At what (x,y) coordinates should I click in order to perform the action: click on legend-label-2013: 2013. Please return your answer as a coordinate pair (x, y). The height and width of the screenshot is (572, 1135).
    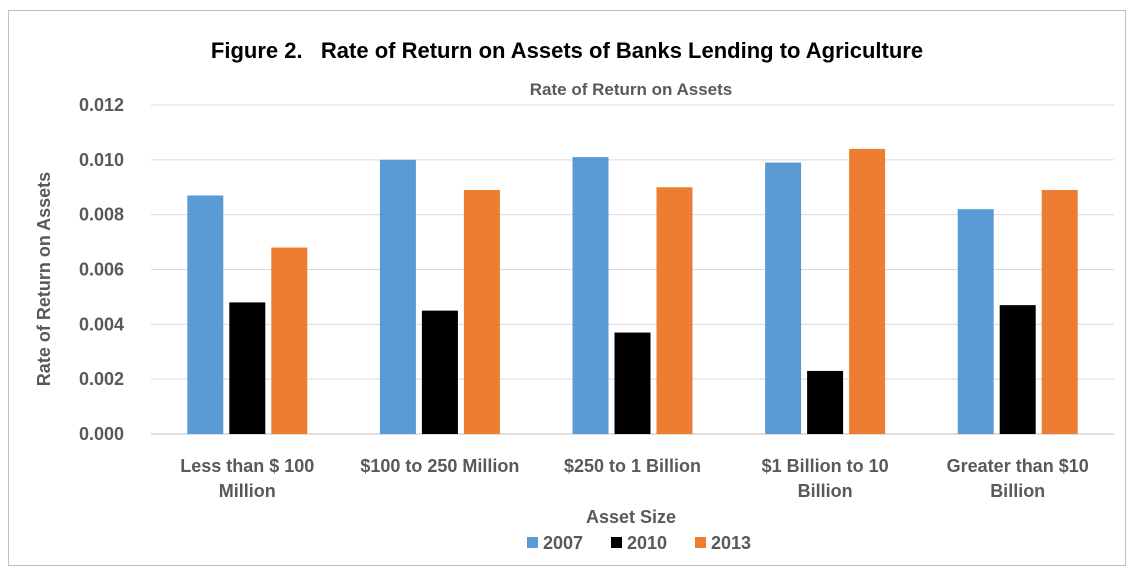
    Looking at the image, I should click on (731, 543).